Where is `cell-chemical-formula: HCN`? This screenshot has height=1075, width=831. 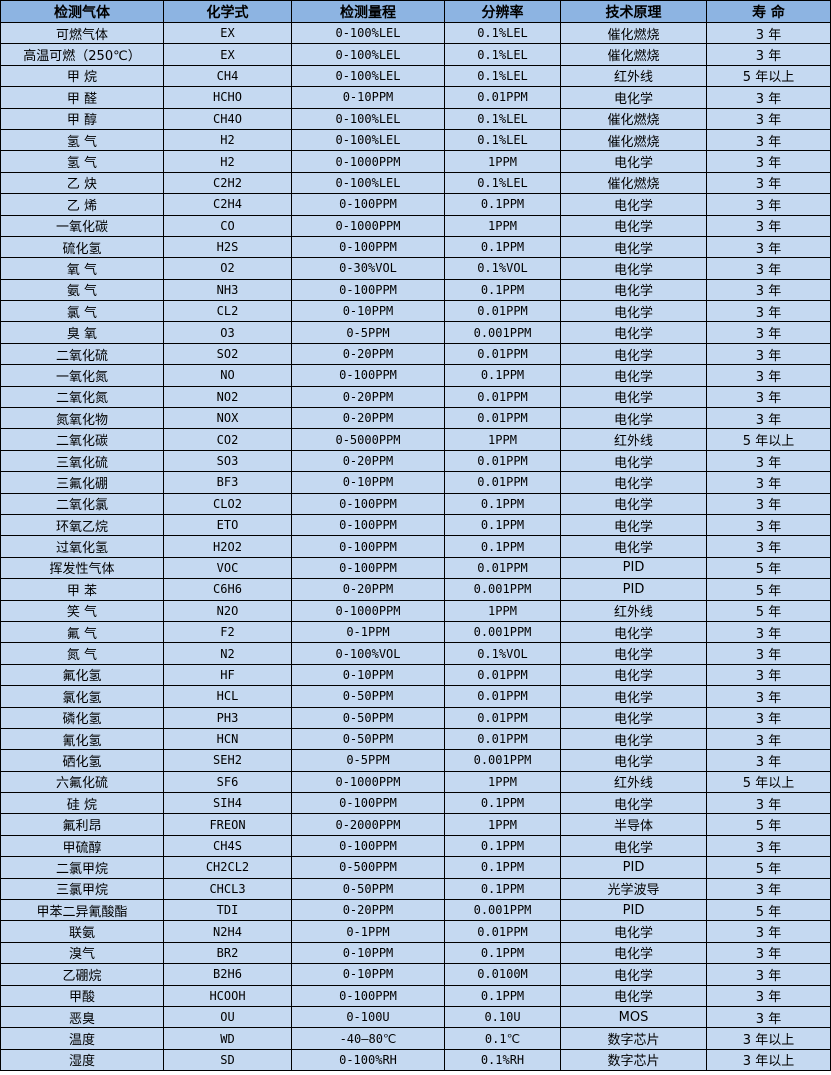
cell-chemical-formula: HCN is located at coordinates (227, 739).